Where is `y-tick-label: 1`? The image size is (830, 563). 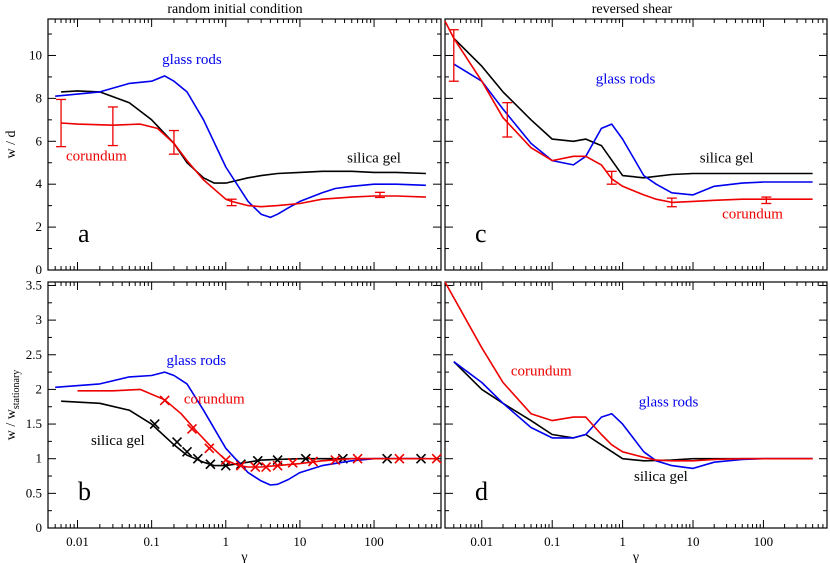 y-tick-label: 1 is located at coordinates (39, 458).